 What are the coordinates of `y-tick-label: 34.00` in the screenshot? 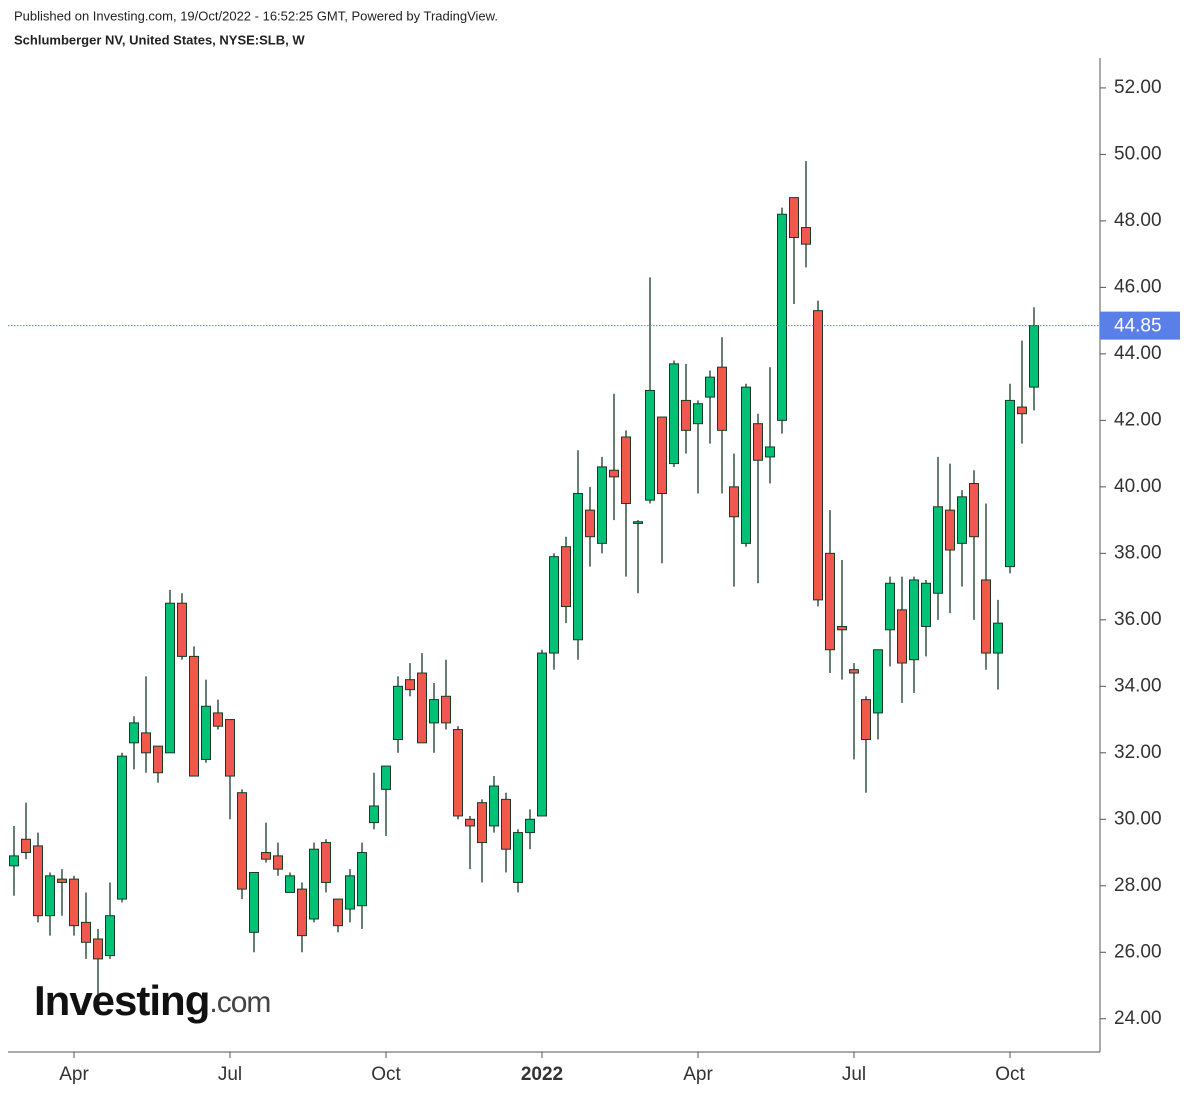 It's located at (1138, 685).